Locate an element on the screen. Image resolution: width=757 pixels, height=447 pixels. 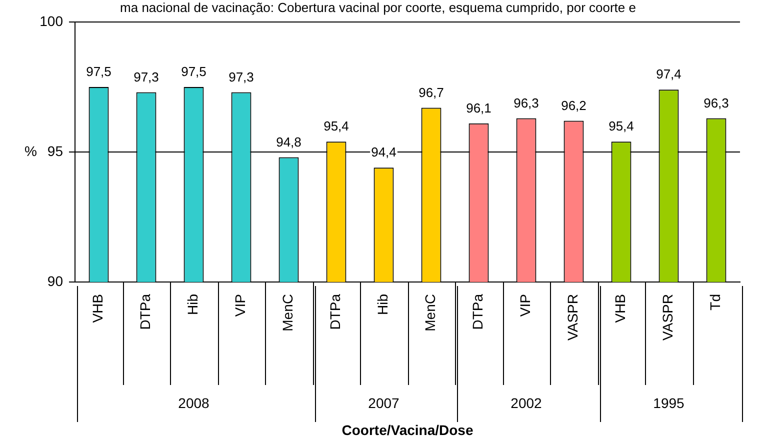
y-tick-label: 95 is located at coordinates (55, 150).